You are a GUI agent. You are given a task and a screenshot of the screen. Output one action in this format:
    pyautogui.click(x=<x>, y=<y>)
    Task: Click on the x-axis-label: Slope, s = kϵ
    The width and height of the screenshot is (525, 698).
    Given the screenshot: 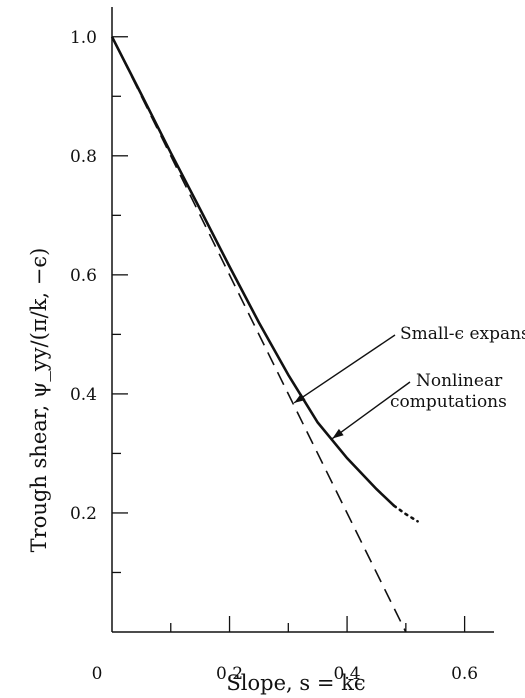 What is the action you would take?
    pyautogui.click(x=295, y=683)
    